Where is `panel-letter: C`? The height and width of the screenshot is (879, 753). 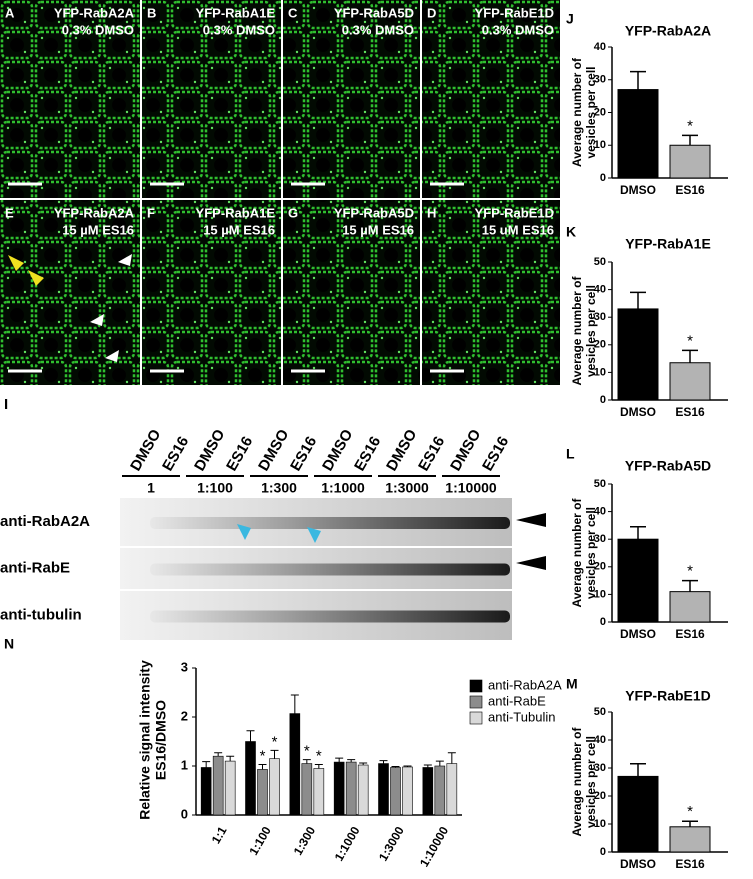 panel-letter: C is located at coordinates (293, 12).